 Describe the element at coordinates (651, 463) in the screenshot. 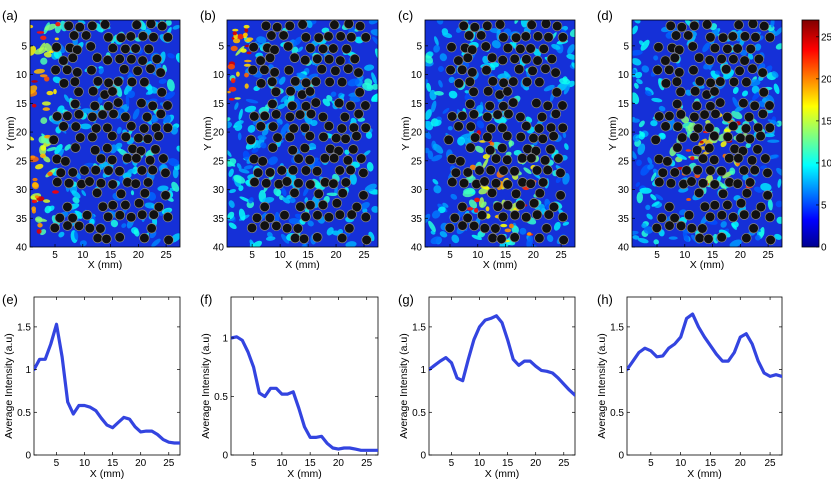

I see `x-tick-label: 5` at that location.